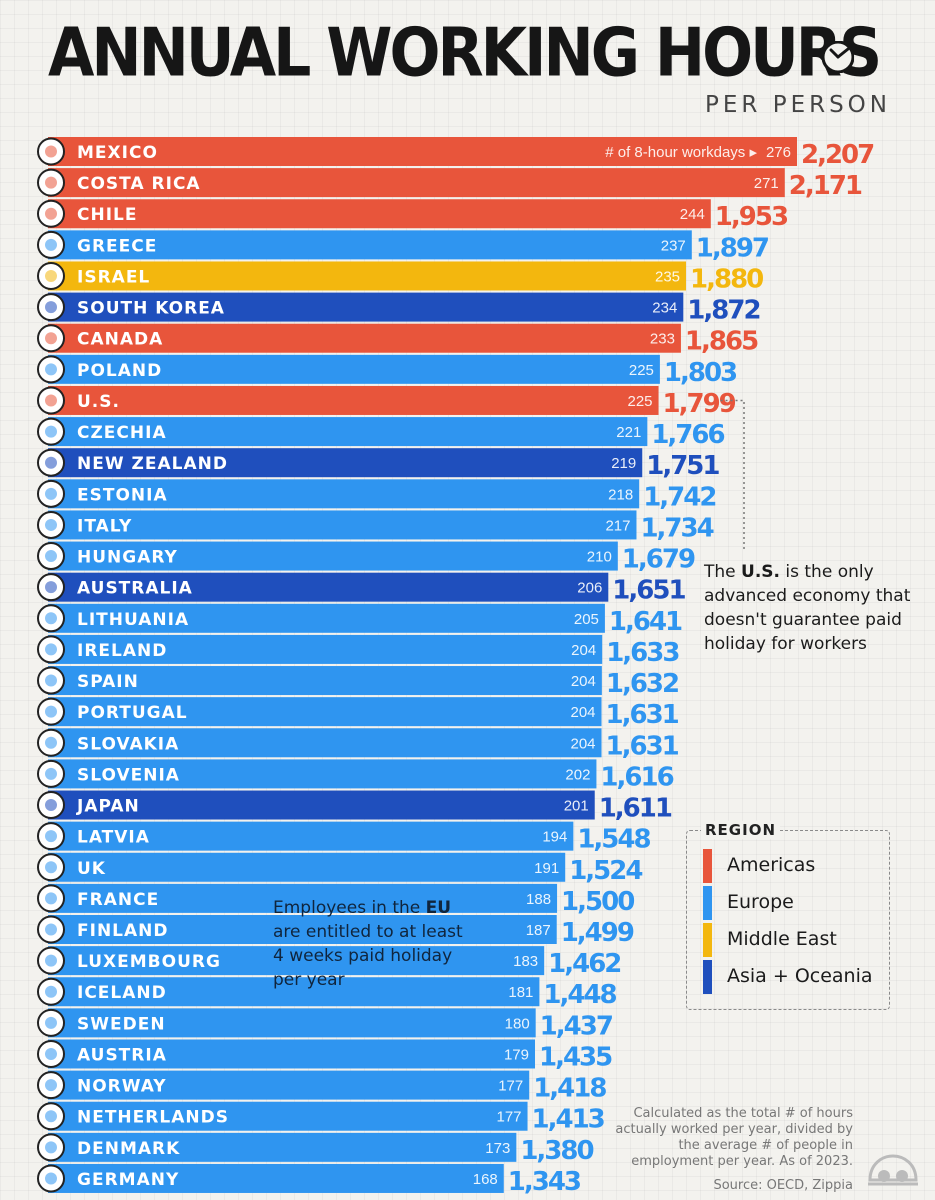 This screenshot has height=1200, width=935. I want to click on hours-value-label: 1,437, so click(576, 1026).